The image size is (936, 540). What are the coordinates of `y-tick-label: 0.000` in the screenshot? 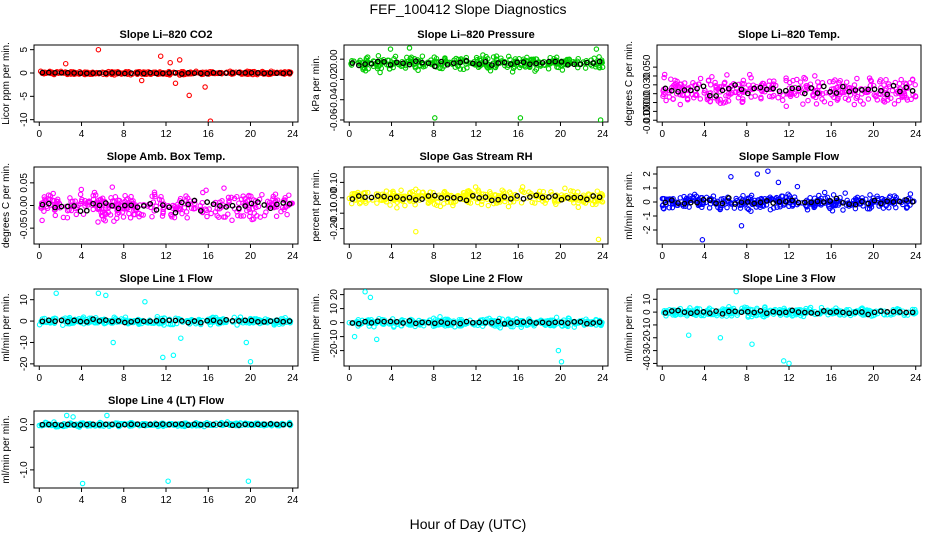 It's located at (647, 110).